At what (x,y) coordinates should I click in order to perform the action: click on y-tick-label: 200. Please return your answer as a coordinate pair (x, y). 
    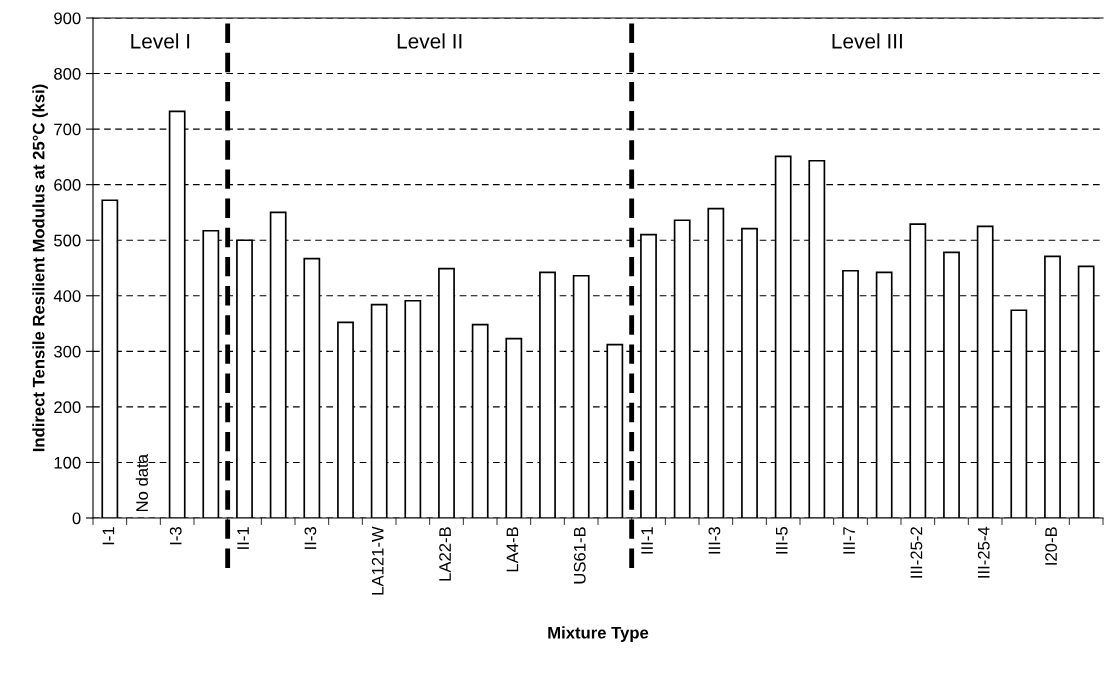
    Looking at the image, I should click on (67, 407).